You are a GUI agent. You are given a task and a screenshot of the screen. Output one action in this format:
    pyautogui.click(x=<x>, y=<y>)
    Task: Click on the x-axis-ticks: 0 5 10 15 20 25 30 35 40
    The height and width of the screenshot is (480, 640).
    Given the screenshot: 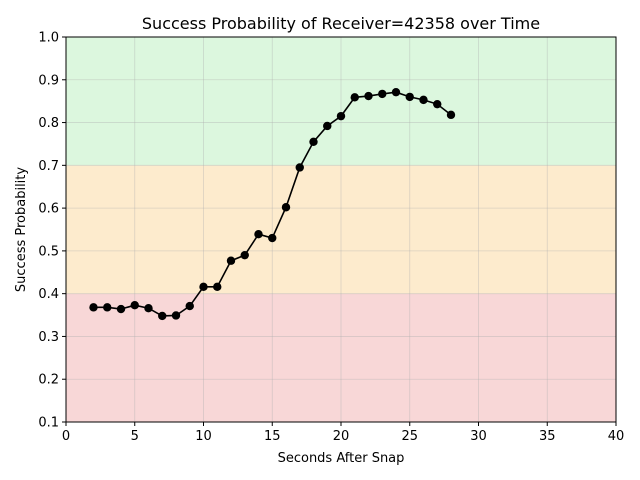 What is the action you would take?
    pyautogui.click(x=343, y=433)
    